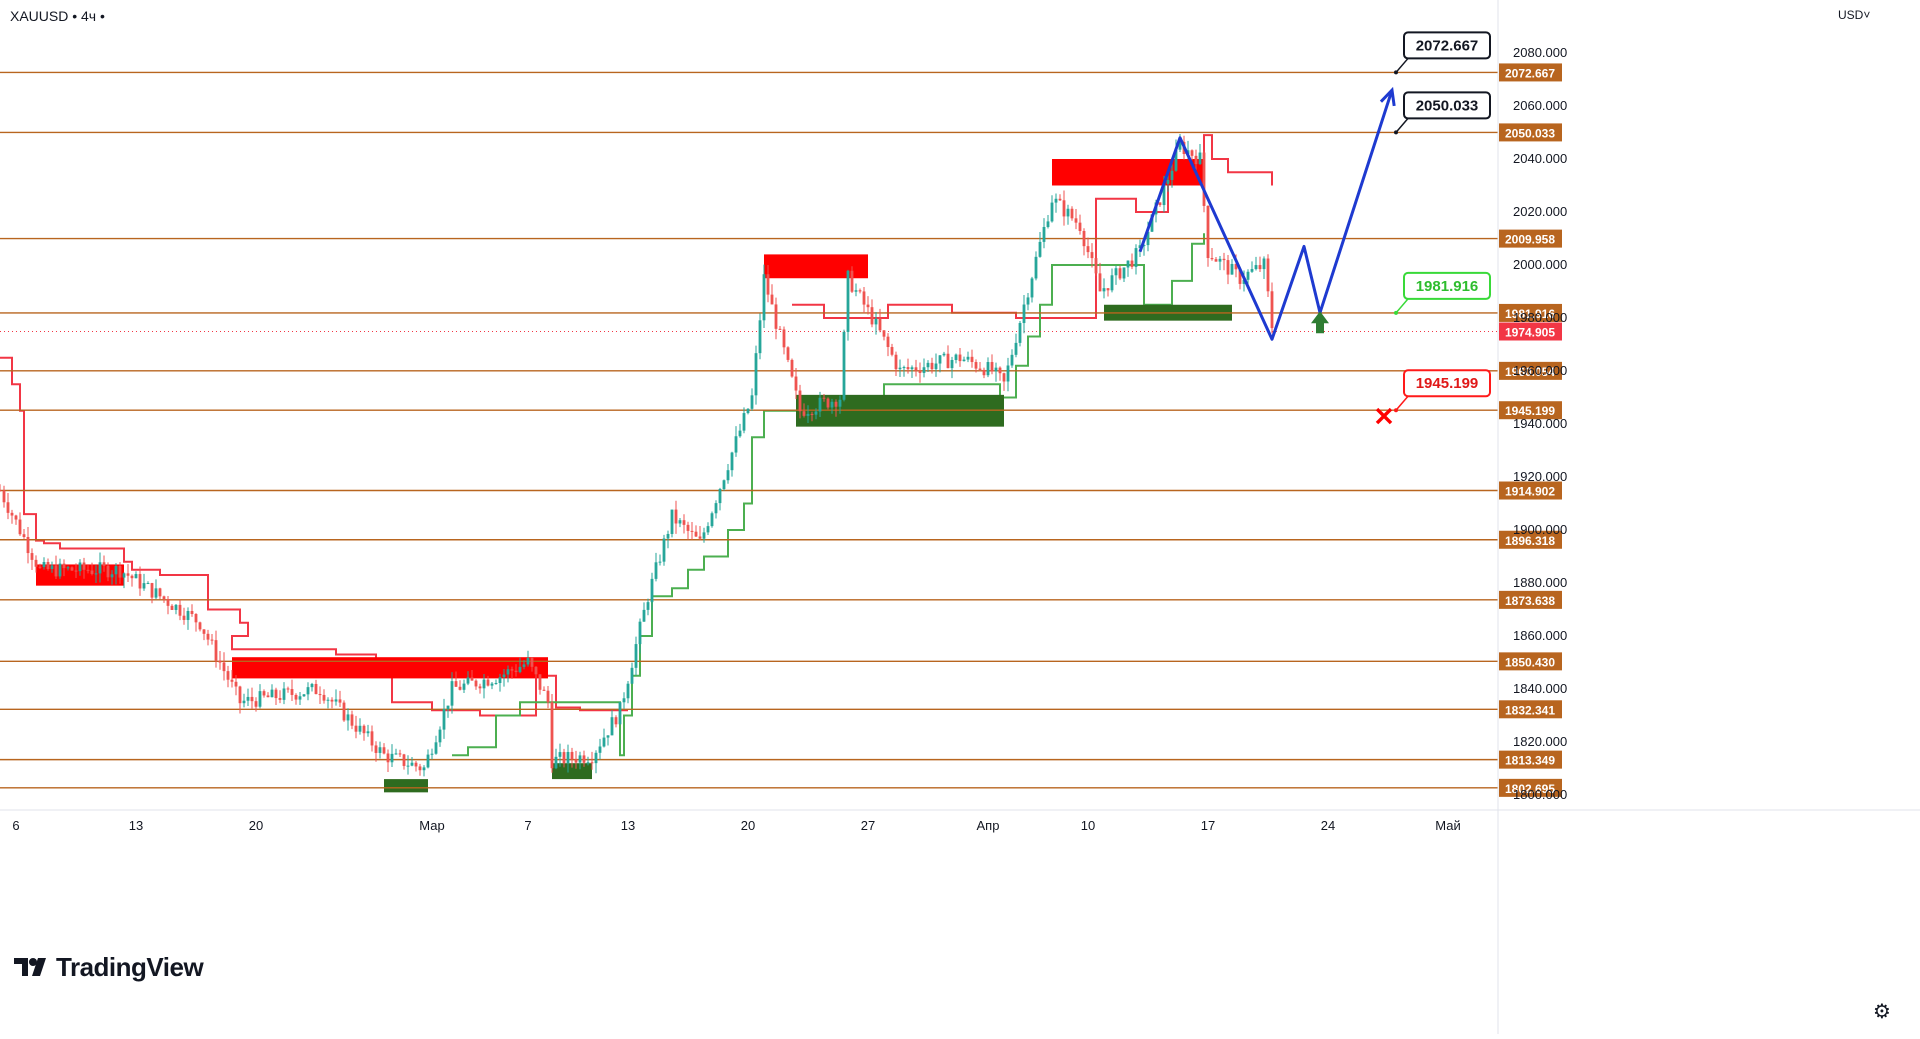 The height and width of the screenshot is (1039, 1920). Describe the element at coordinates (1540, 635) in the screenshot. I see `y-tick-label: 1860.000` at that location.